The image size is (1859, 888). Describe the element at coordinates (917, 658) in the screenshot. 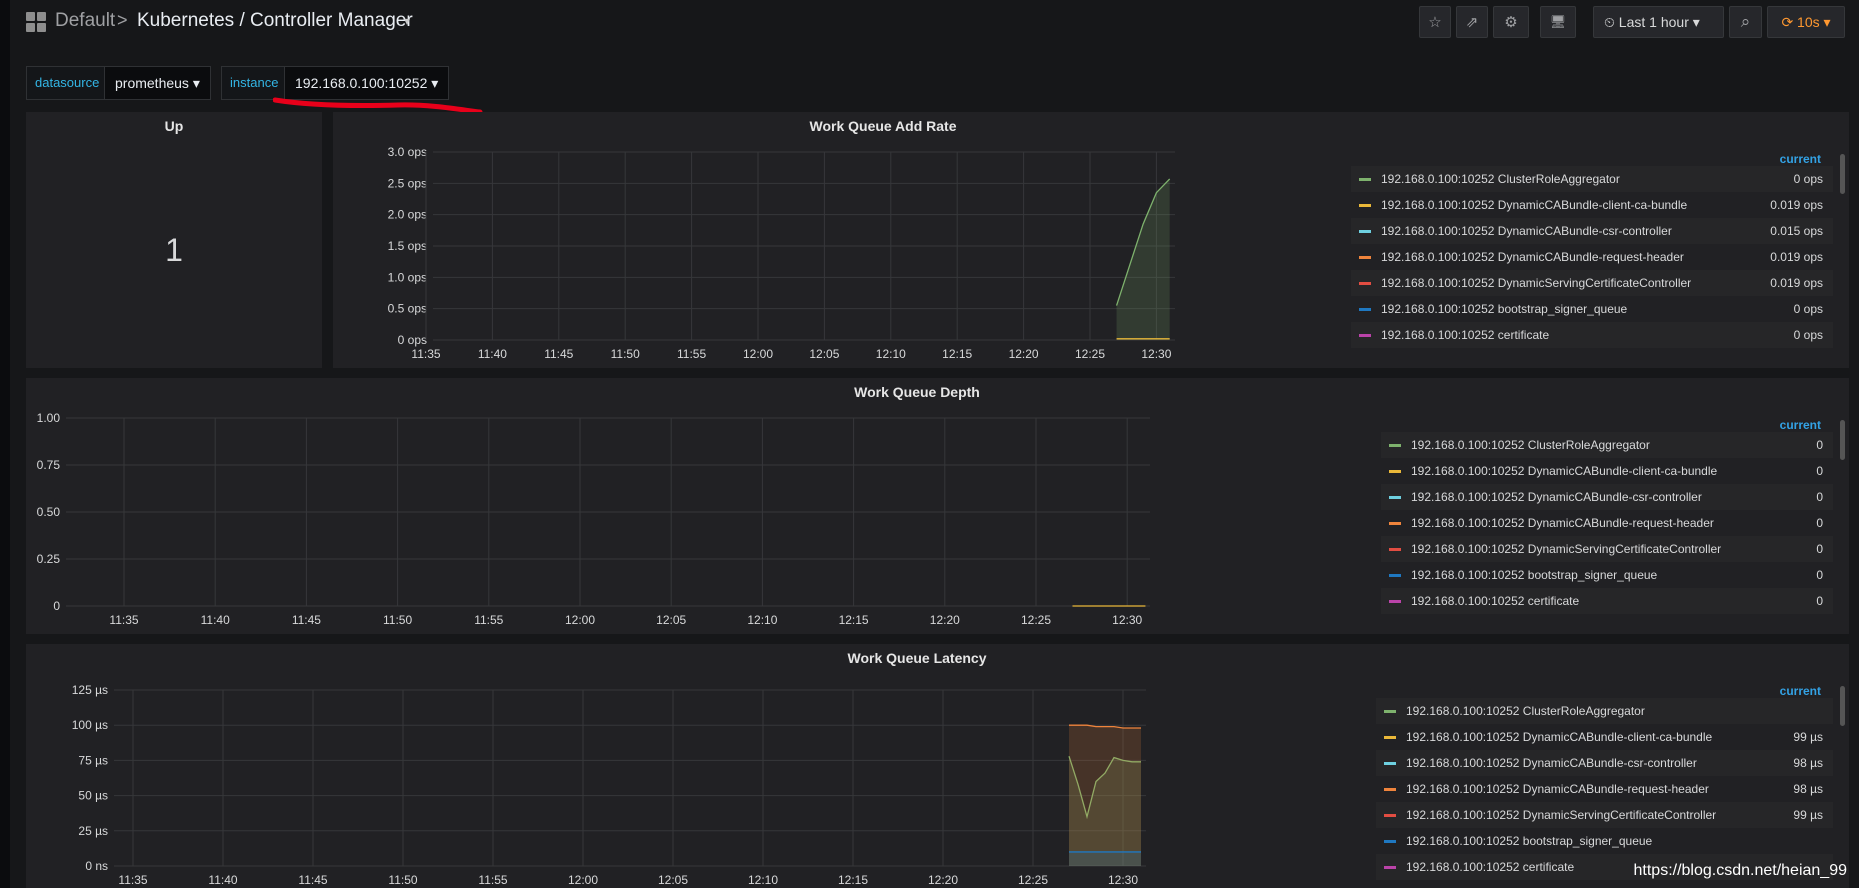

I see `panel-title: Work Queue Latency` at that location.